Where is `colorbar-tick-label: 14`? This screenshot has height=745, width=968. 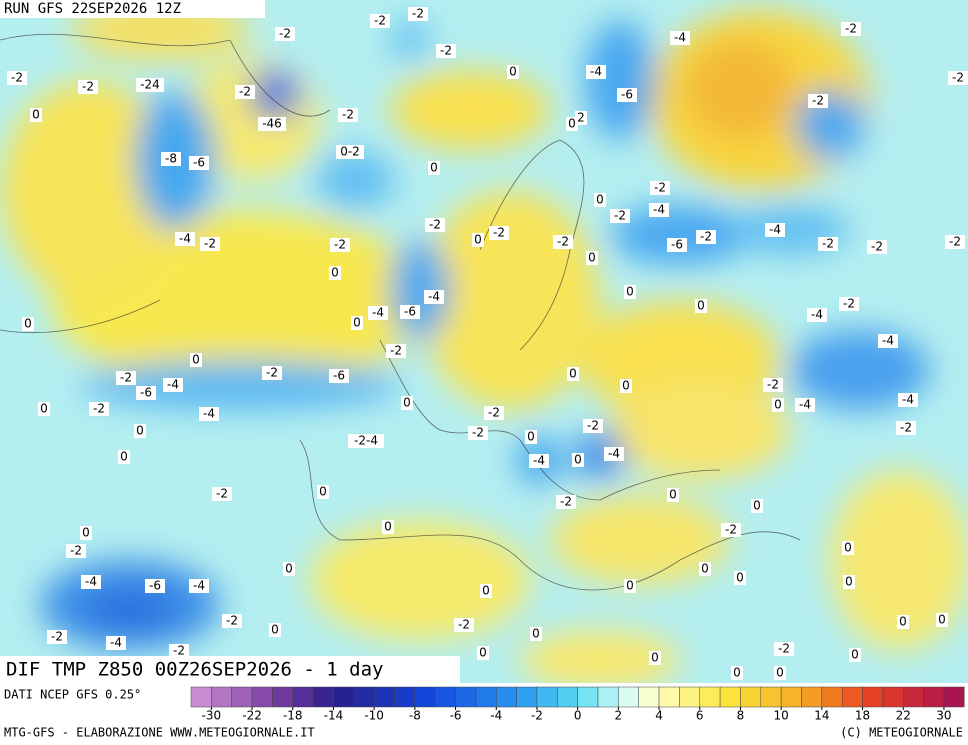
colorbar-tick-label: 14 is located at coordinates (821, 716).